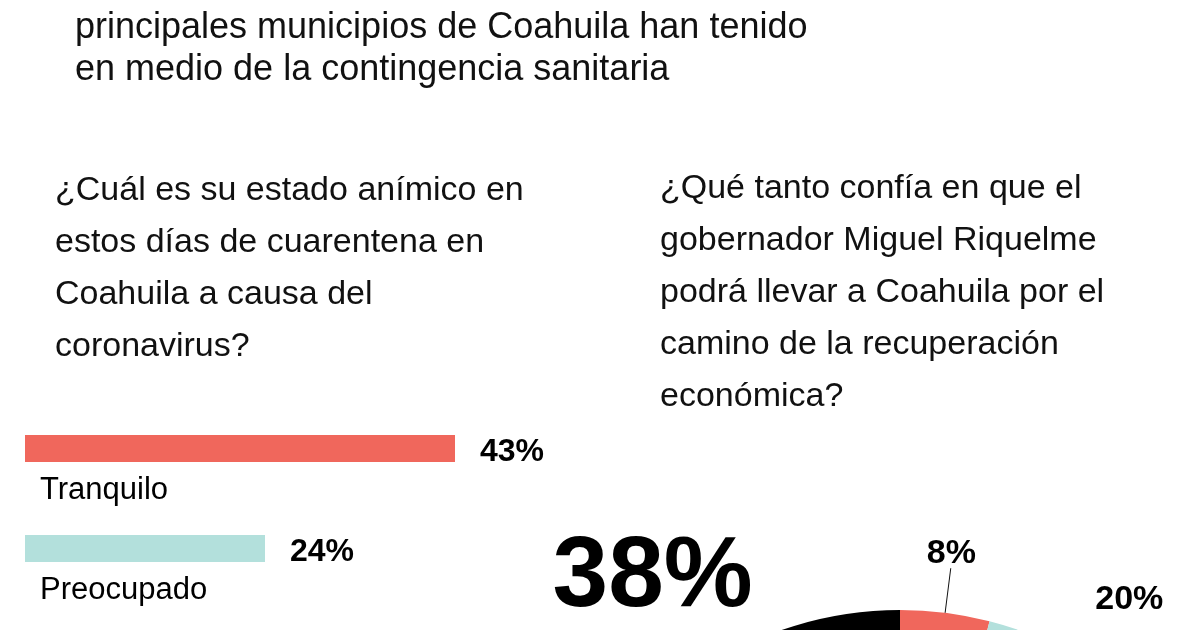  Describe the element at coordinates (124, 588) in the screenshot. I see `y-tick-label: Preocupado` at that location.